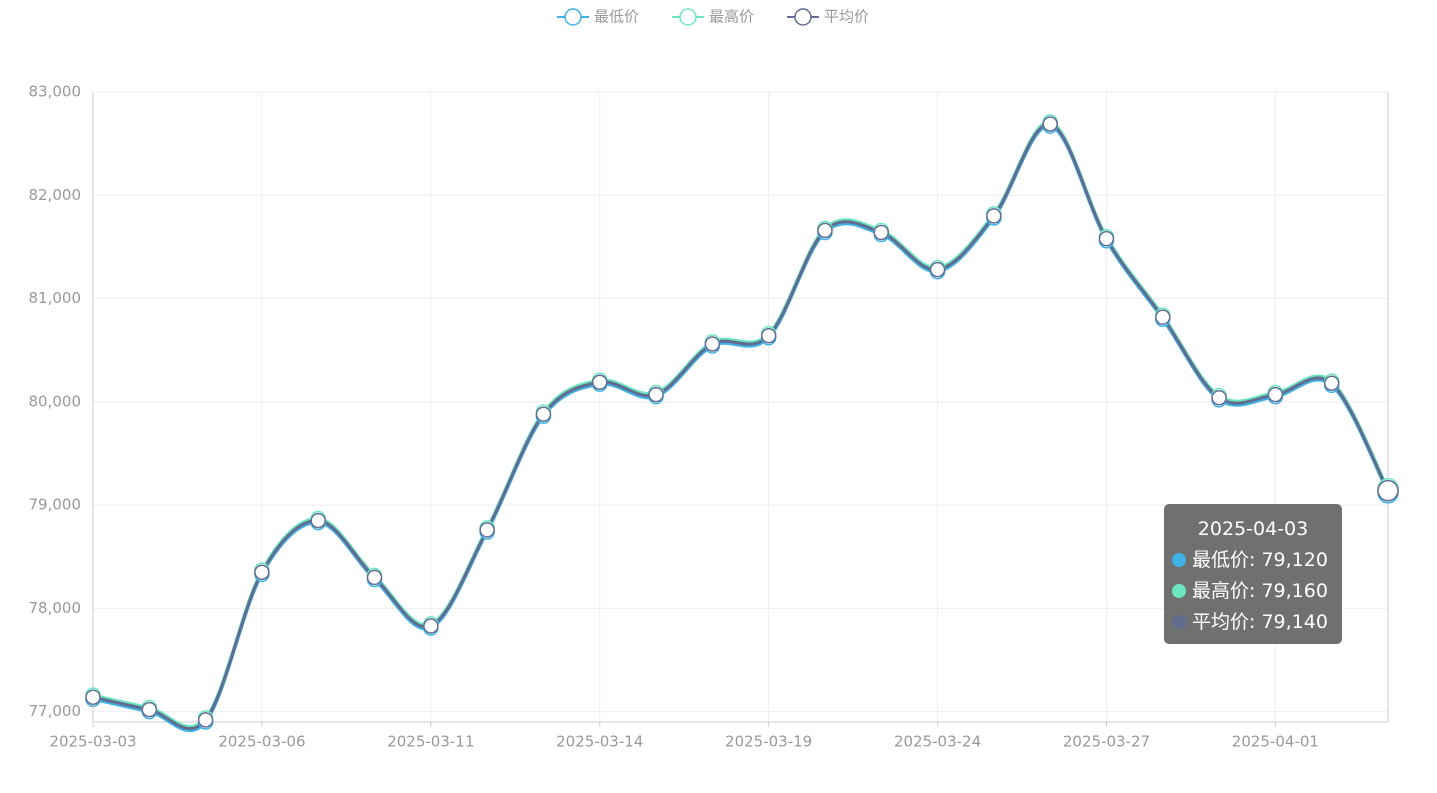 Image resolution: width=1437 pixels, height=793 pixels. Describe the element at coordinates (768, 742) in the screenshot. I see `x-tick-label: 2025-03-19` at that location.